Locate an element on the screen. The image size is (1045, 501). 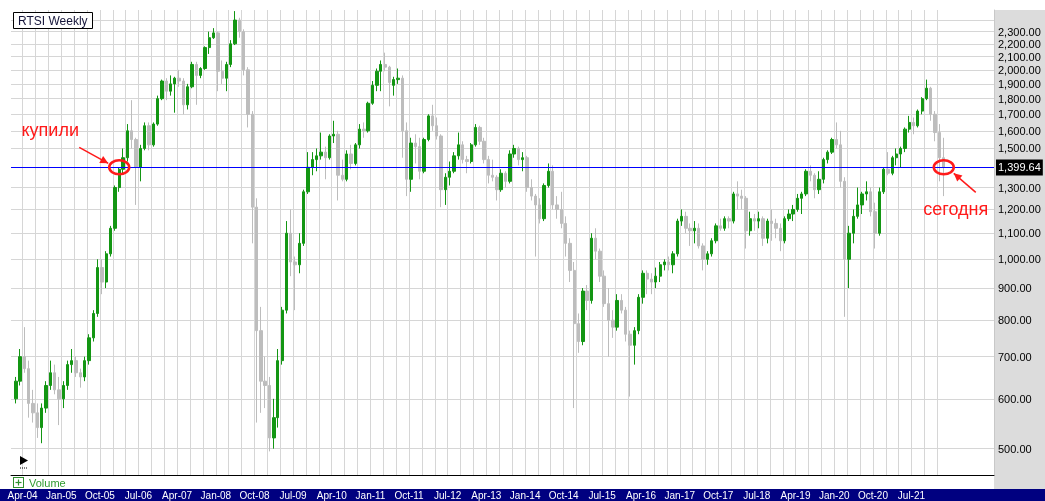
y-tick-label: 1,700.00 is located at coordinates (1019, 114).